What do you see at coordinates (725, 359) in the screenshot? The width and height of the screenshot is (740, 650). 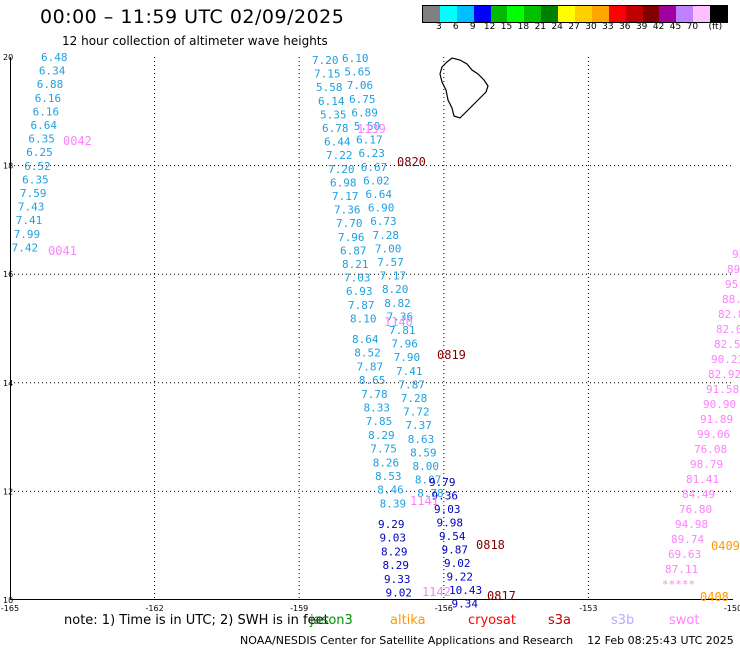 I see `swot-wave-height-label: 90.21` at bounding box center [725, 359].